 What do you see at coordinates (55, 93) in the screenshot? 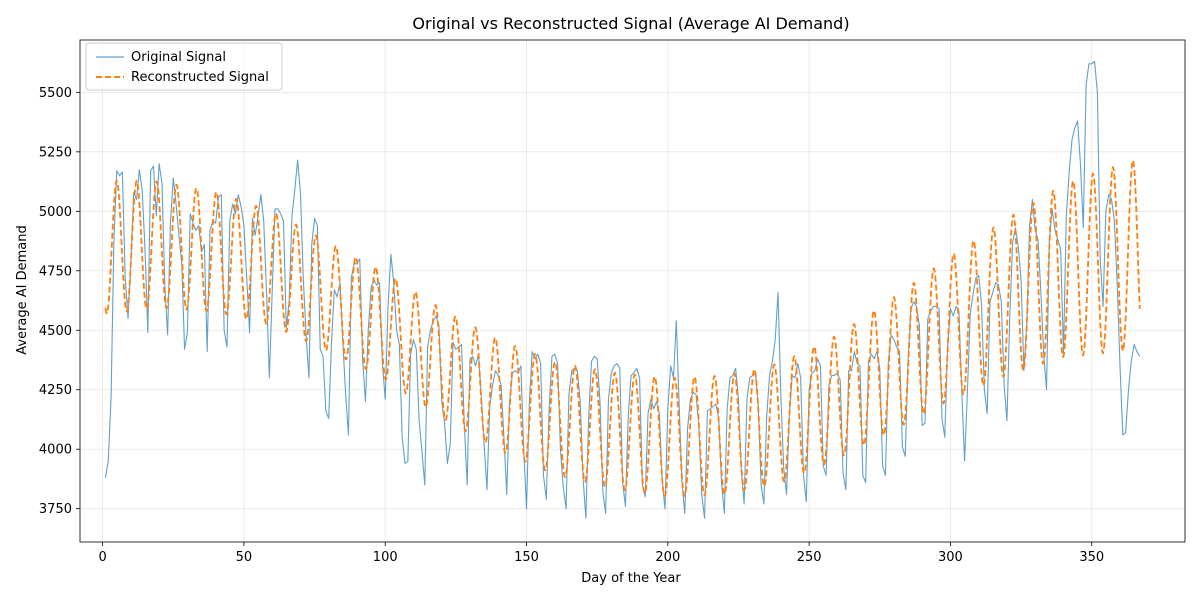
I see `y-tick-label: 5500` at bounding box center [55, 93].